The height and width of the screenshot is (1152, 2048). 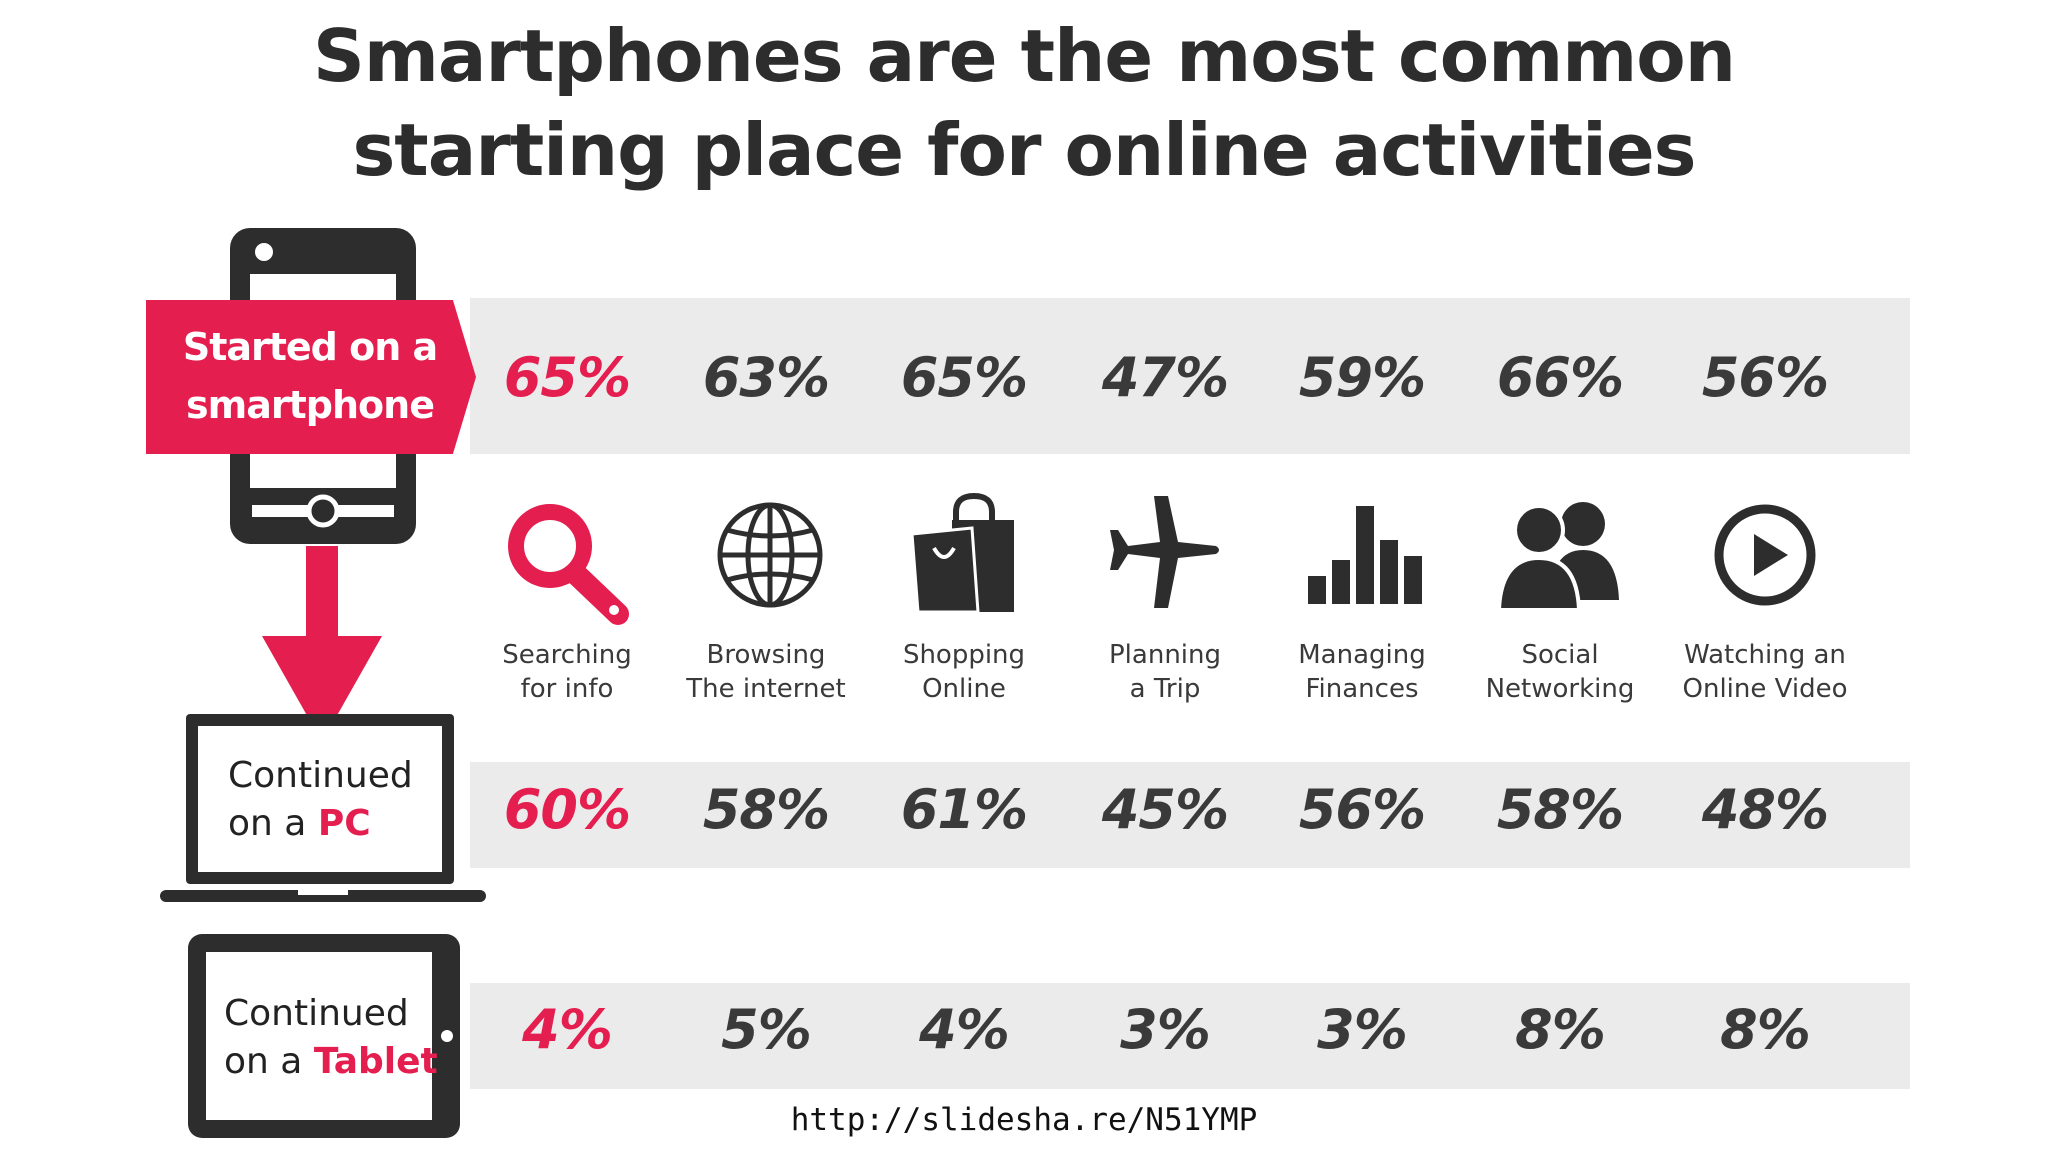 I want to click on category-label-line: Watching an, so click(x=1765, y=655).